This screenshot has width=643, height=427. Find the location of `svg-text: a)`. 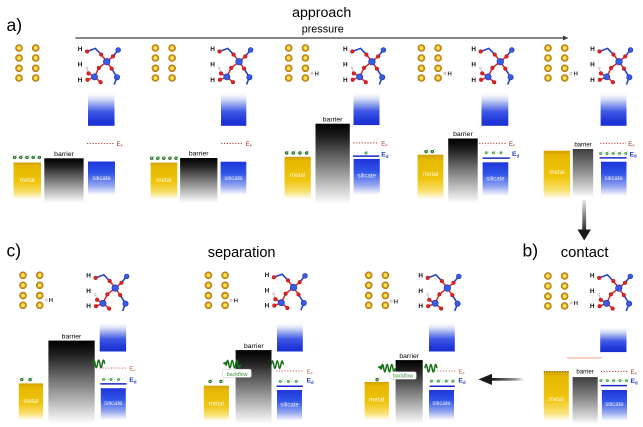

svg-text: a) is located at coordinates (15, 25).